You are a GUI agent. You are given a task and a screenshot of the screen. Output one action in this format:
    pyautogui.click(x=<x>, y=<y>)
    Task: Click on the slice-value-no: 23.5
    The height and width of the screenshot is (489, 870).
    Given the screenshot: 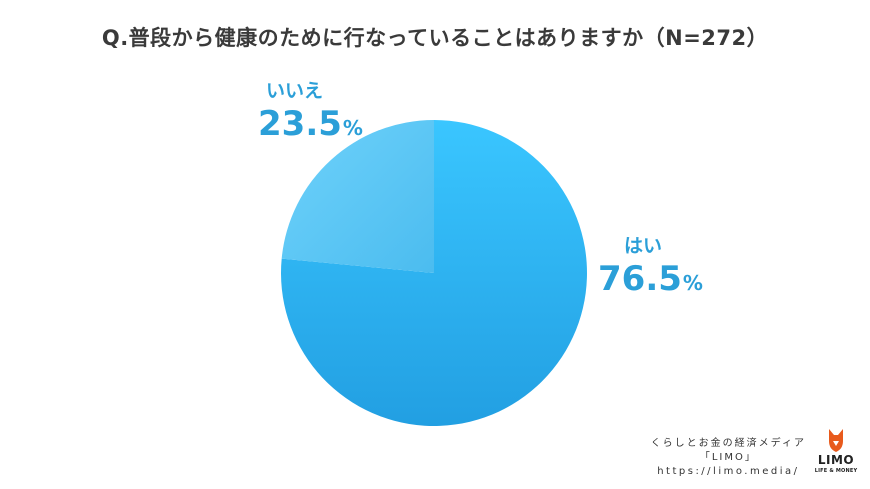 What is the action you would take?
    pyautogui.click(x=300, y=124)
    